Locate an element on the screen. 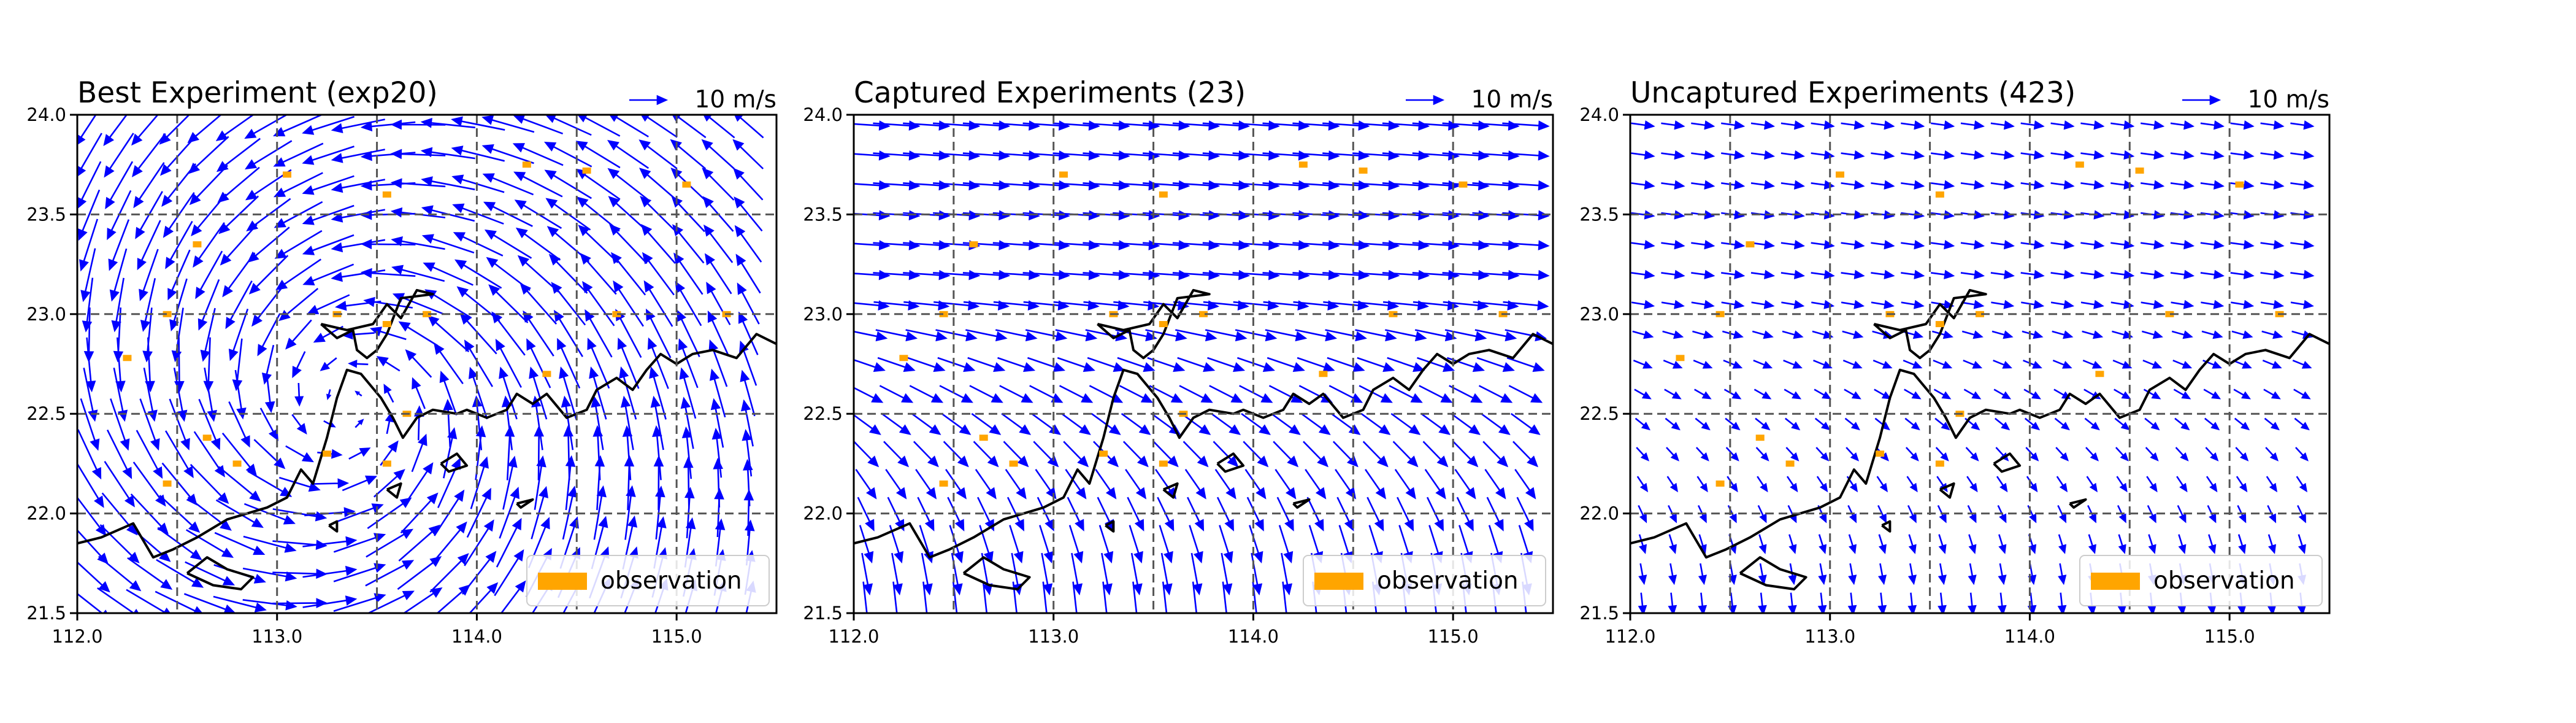  coastline-island is located at coordinates (1110, 526).